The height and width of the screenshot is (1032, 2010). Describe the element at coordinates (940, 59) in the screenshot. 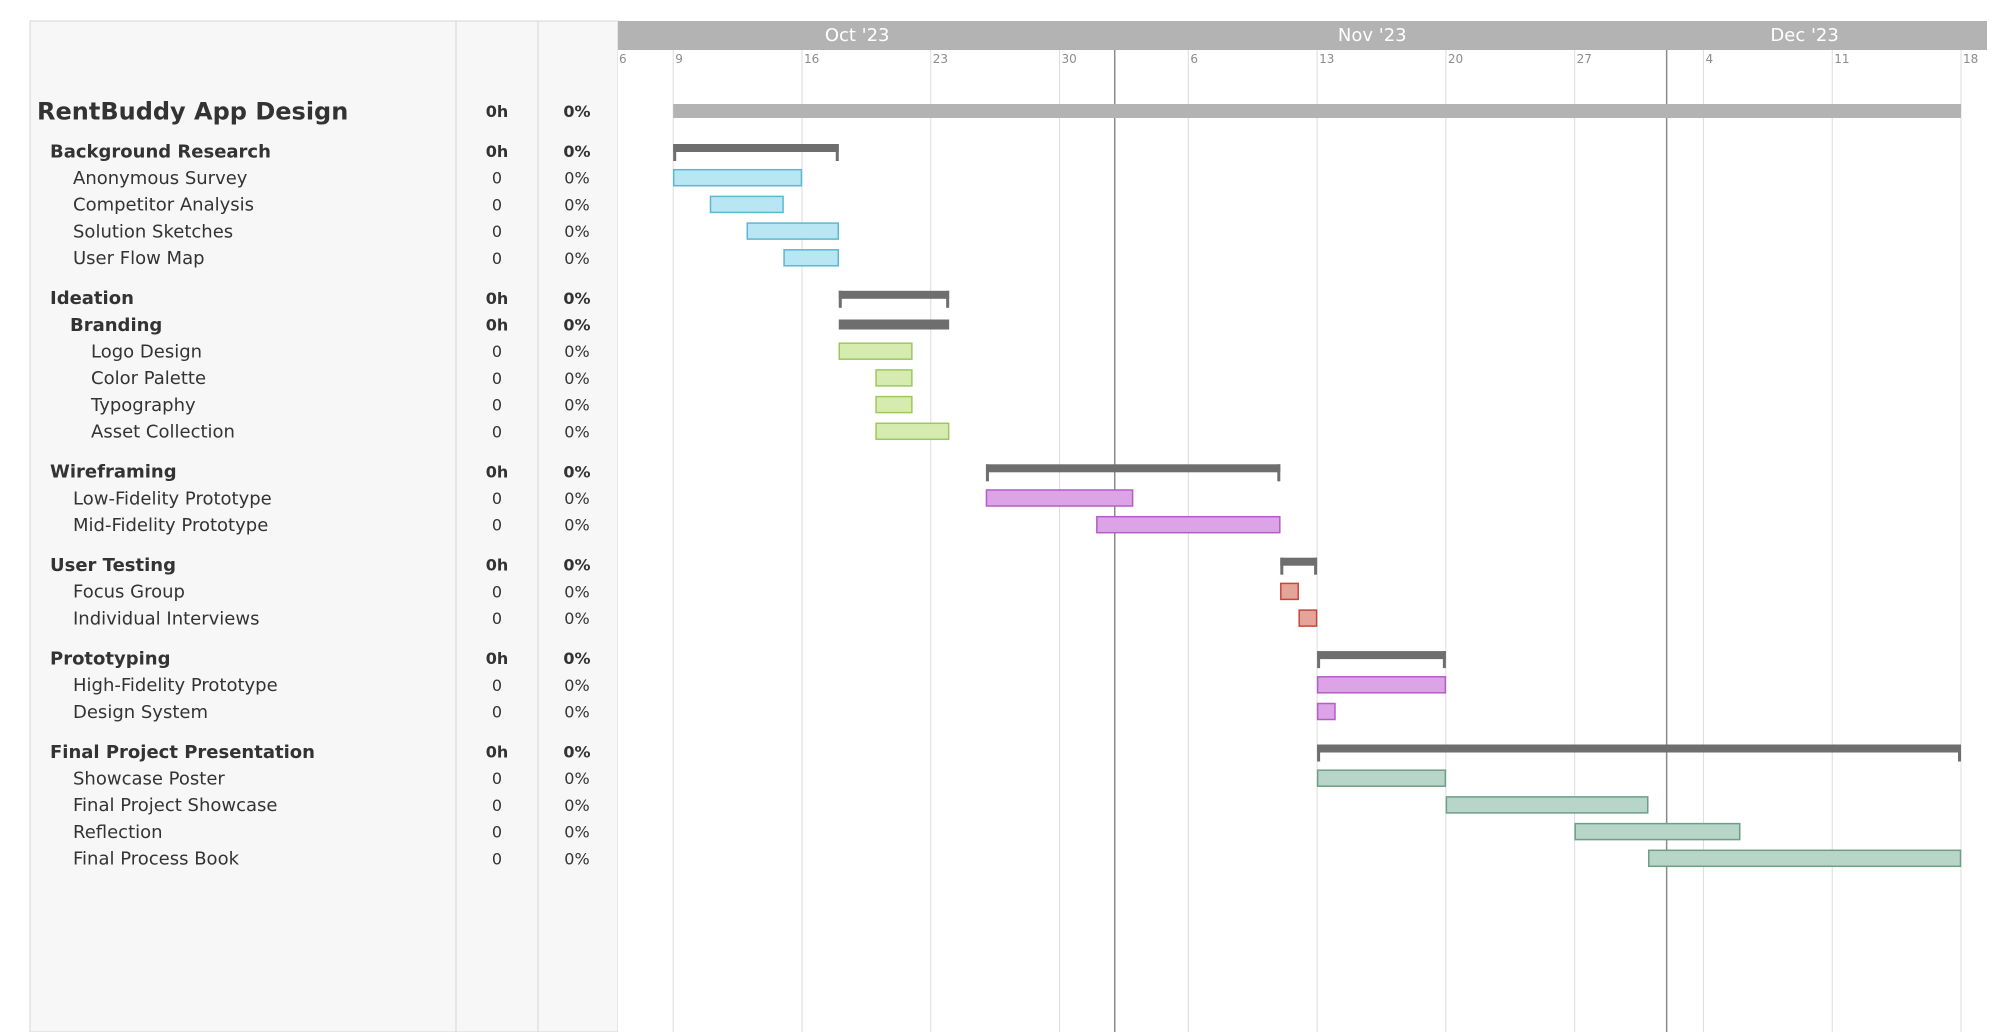

I see `week-tick-label: 23` at that location.